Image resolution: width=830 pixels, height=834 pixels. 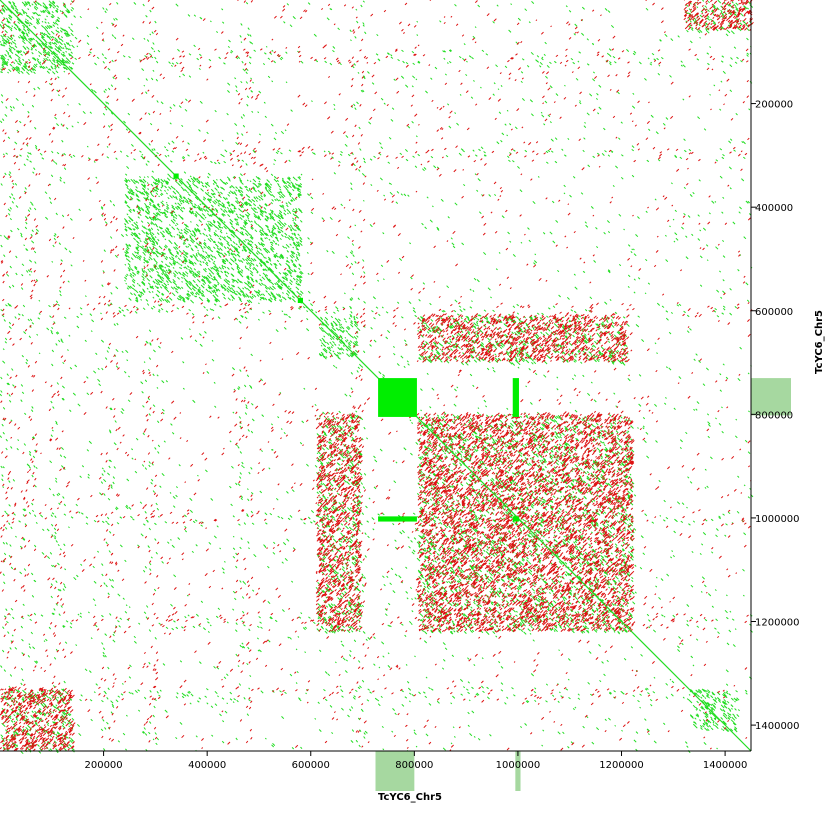 What do you see at coordinates (774, 312) in the screenshot?
I see `y-tick-label: 600000` at bounding box center [774, 312].